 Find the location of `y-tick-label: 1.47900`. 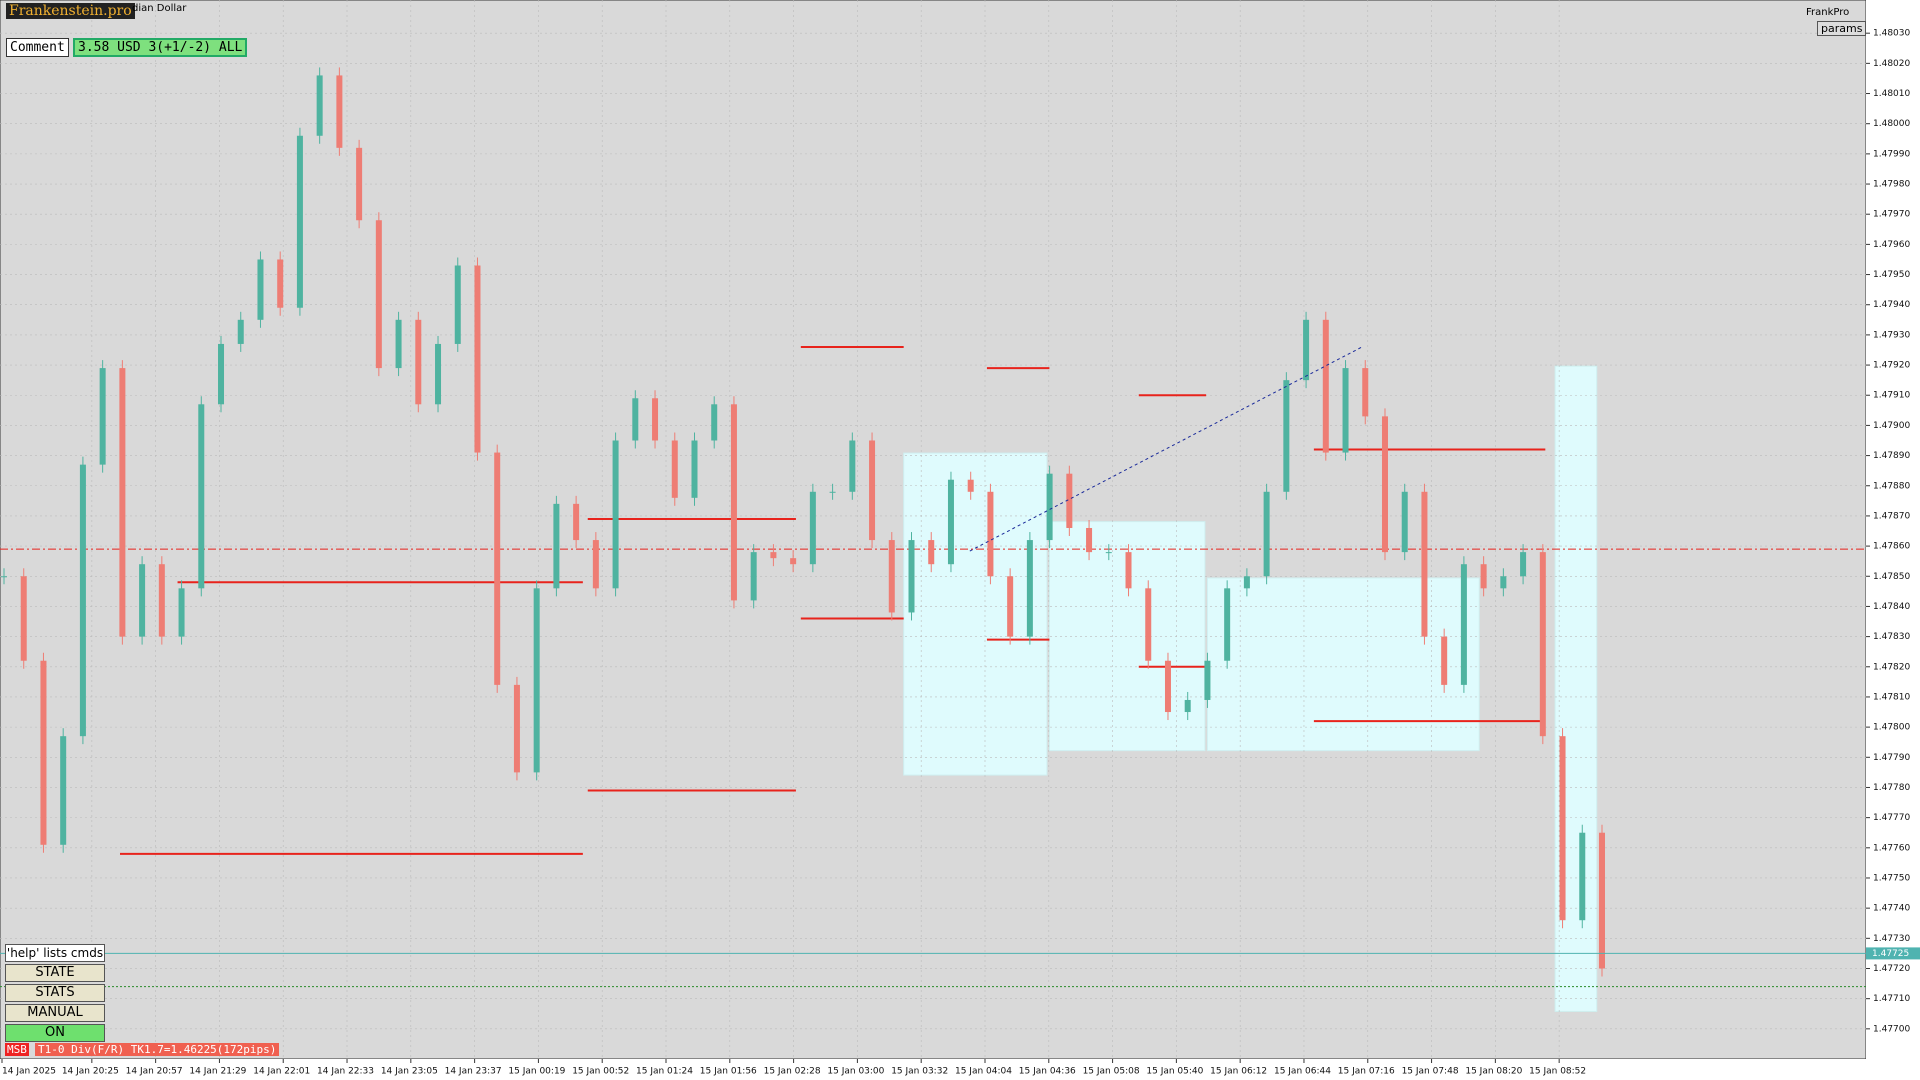

y-tick-label: 1.47900 is located at coordinates (1891, 426).